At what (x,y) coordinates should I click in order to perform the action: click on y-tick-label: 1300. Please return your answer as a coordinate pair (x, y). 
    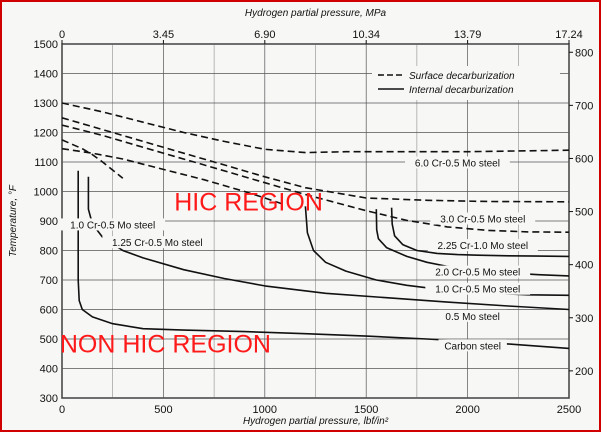
    Looking at the image, I should click on (46, 104).